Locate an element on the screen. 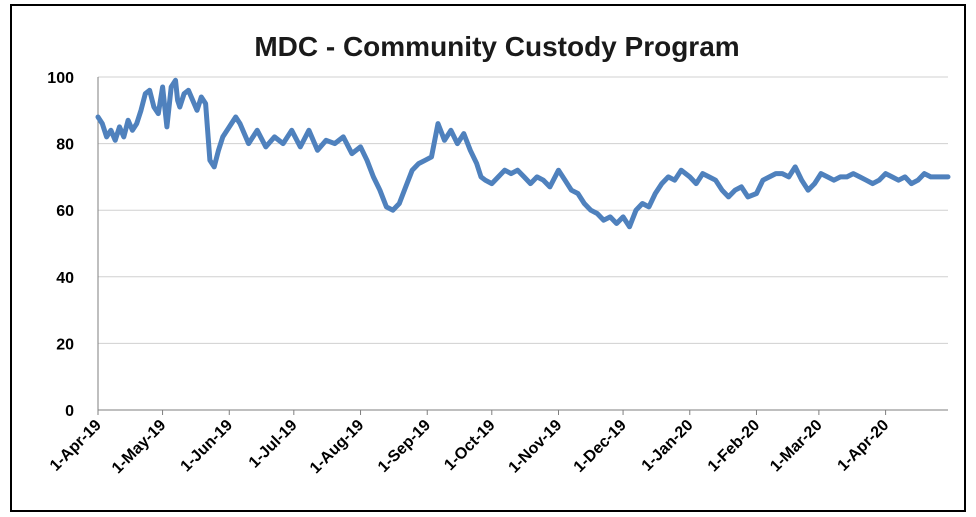 The height and width of the screenshot is (517, 976). x-tick-label: 1-Sep-19 is located at coordinates (404, 446).